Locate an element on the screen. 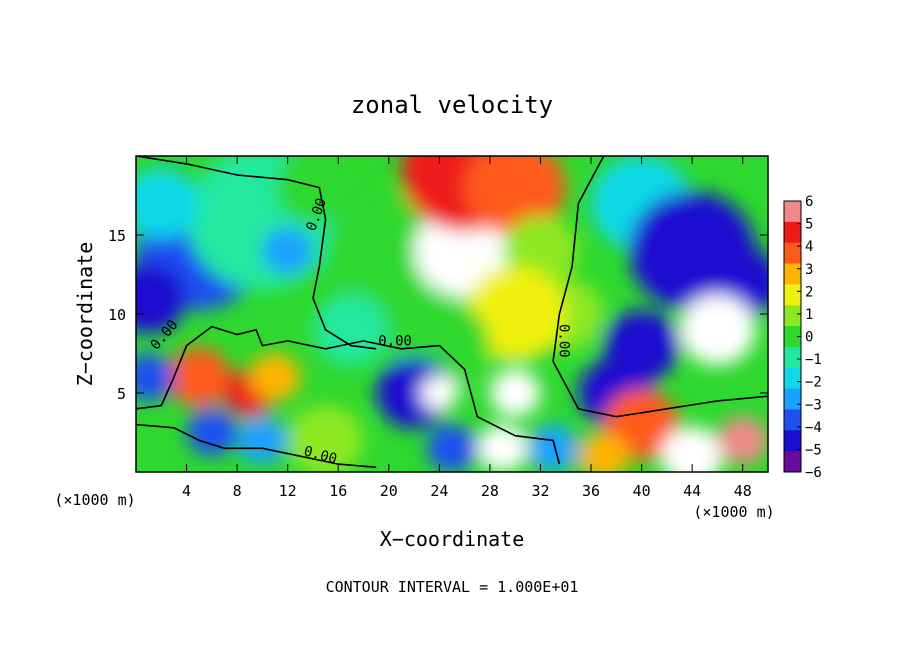 The width and height of the screenshot is (904, 654). colorbar-tick-label: −5 is located at coordinates (813, 450).